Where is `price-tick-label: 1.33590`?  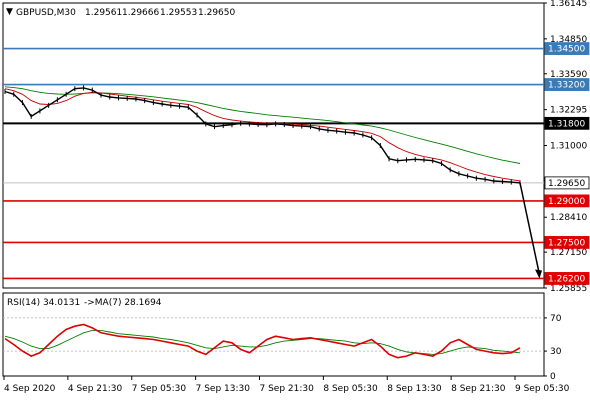
price-tick-label: 1.33590 is located at coordinates (568, 75).